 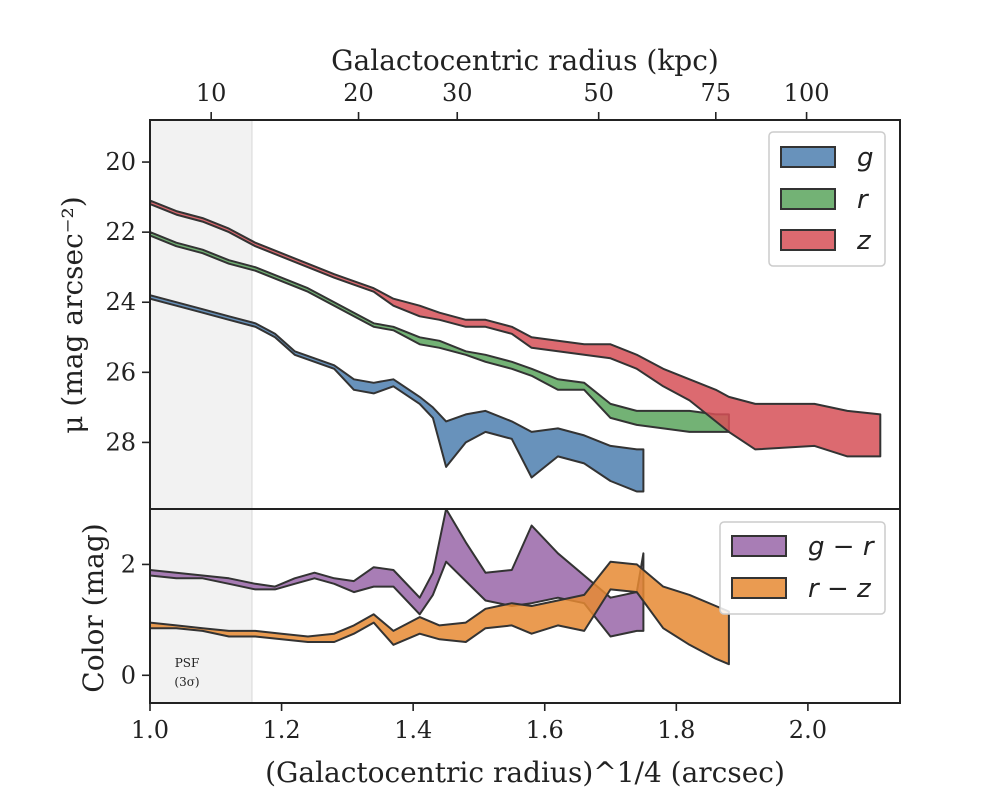 What do you see at coordinates (120, 442) in the screenshot?
I see `ytick-label-top-4: 28` at bounding box center [120, 442].